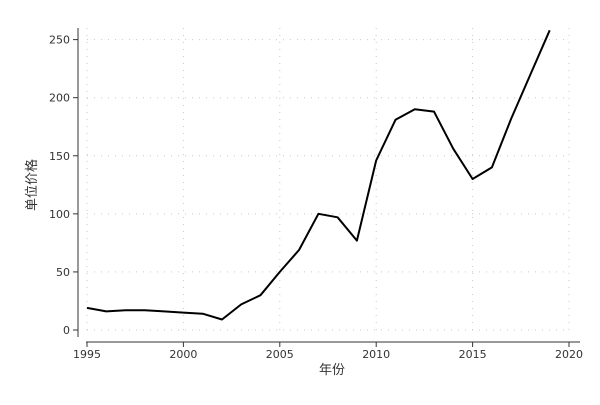 The width and height of the screenshot is (600, 405). Describe the element at coordinates (63, 272) in the screenshot. I see `y-tick-label: 50` at that location.